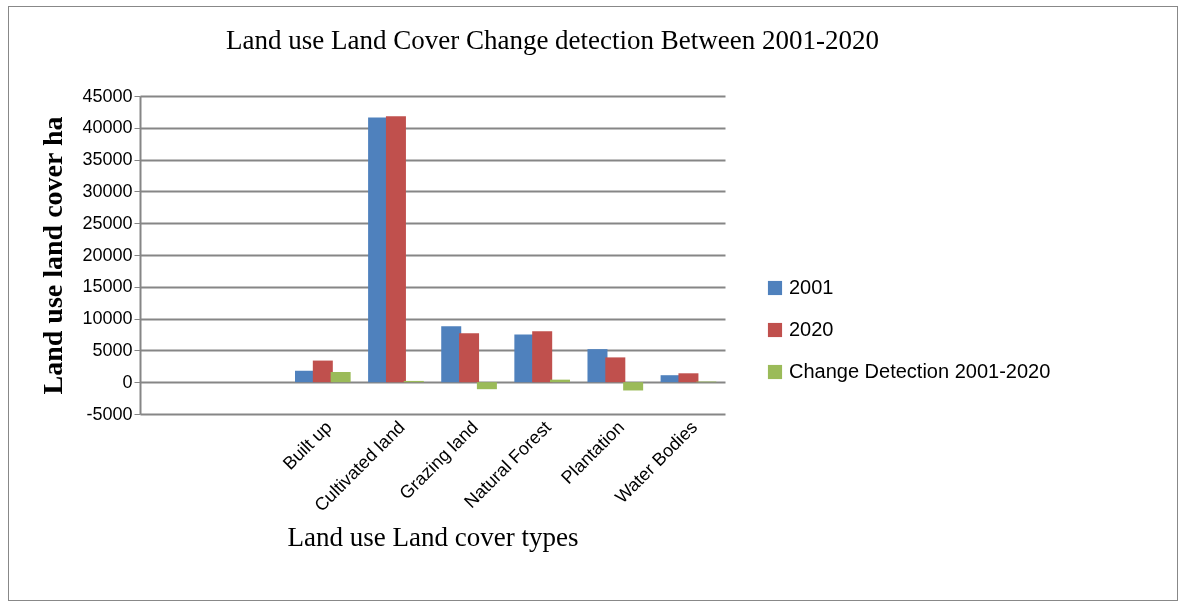 The width and height of the screenshot is (1186, 605). Describe the element at coordinates (109, 413) in the screenshot. I see `y-tick-label: -5000` at that location.